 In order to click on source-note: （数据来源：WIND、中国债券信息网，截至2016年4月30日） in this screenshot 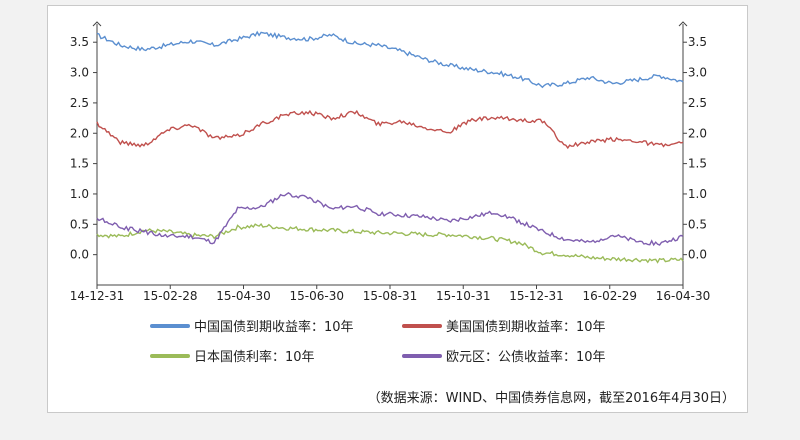, I will do `click(551, 398)`.